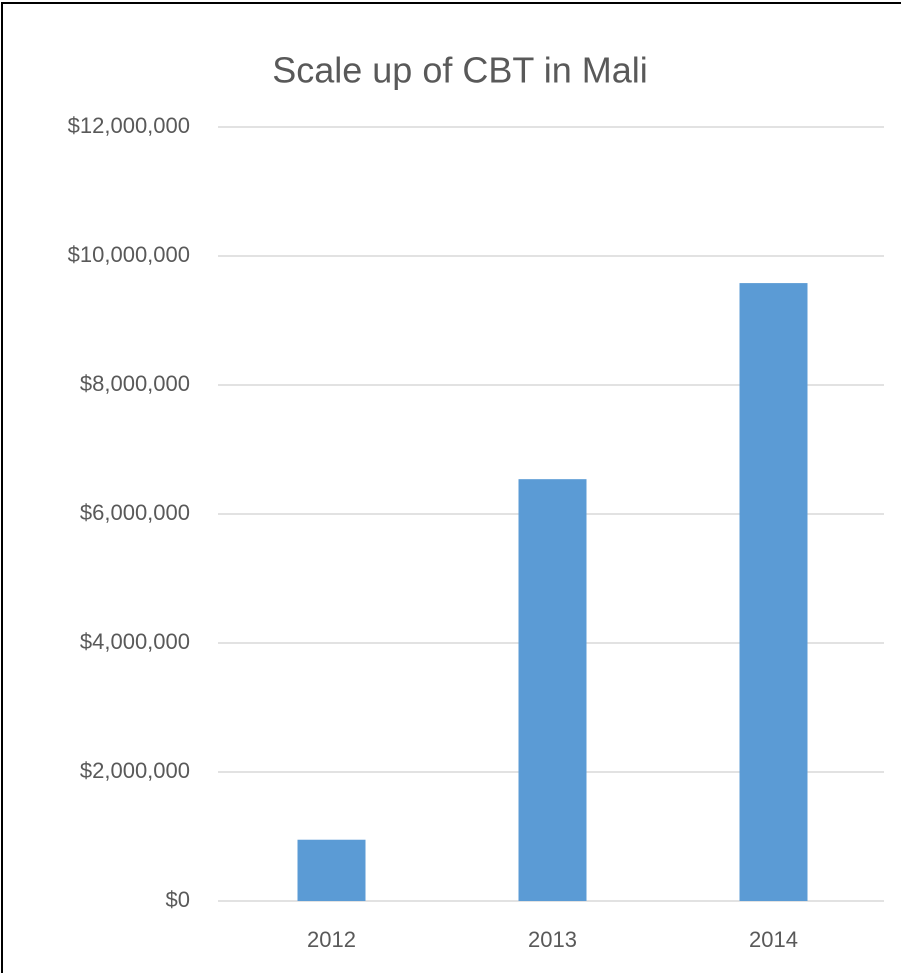 The image size is (901, 973). Describe the element at coordinates (331, 939) in the screenshot. I see `x-tick-label: 2012` at that location.